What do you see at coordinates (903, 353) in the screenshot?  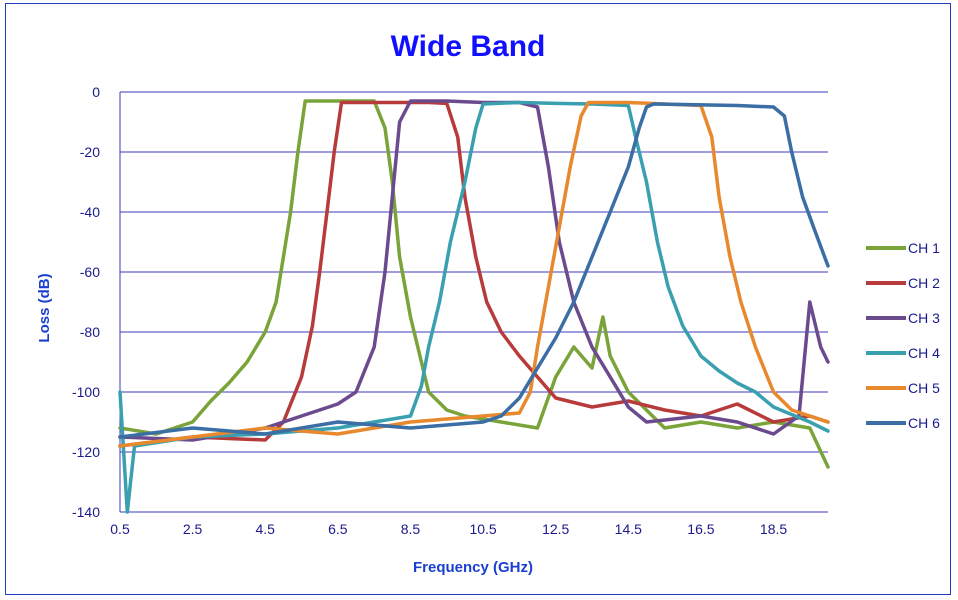 I see `legend-item: CH 4` at bounding box center [903, 353].